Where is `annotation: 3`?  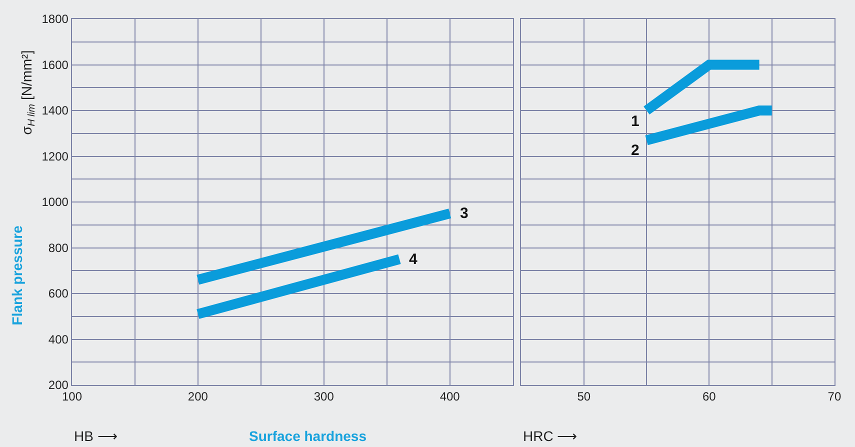 annotation: 3 is located at coordinates (464, 213).